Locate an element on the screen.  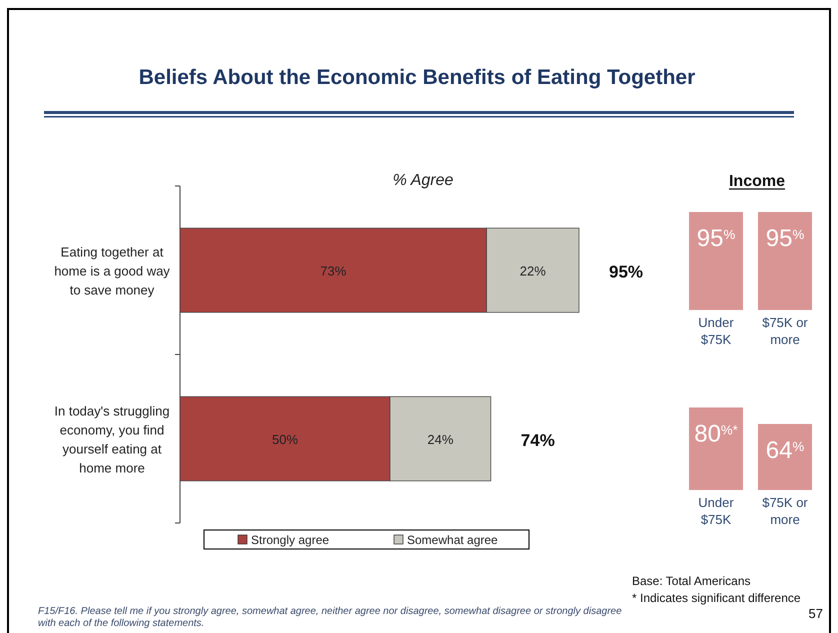
total-label: 95% is located at coordinates (626, 272).